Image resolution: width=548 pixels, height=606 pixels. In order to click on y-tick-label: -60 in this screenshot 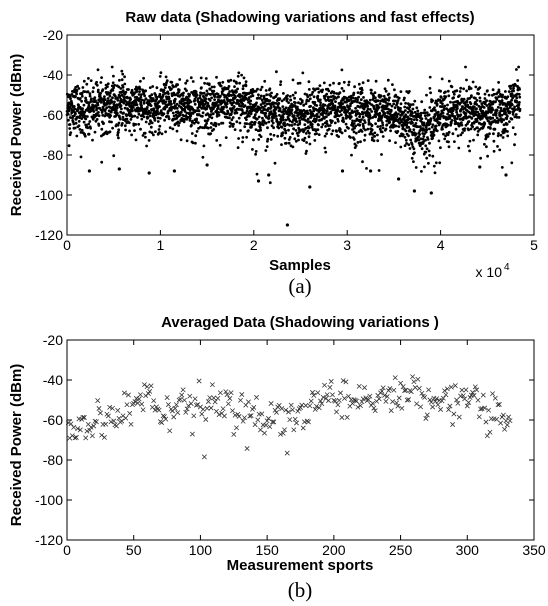, I will do `click(53, 420)`.